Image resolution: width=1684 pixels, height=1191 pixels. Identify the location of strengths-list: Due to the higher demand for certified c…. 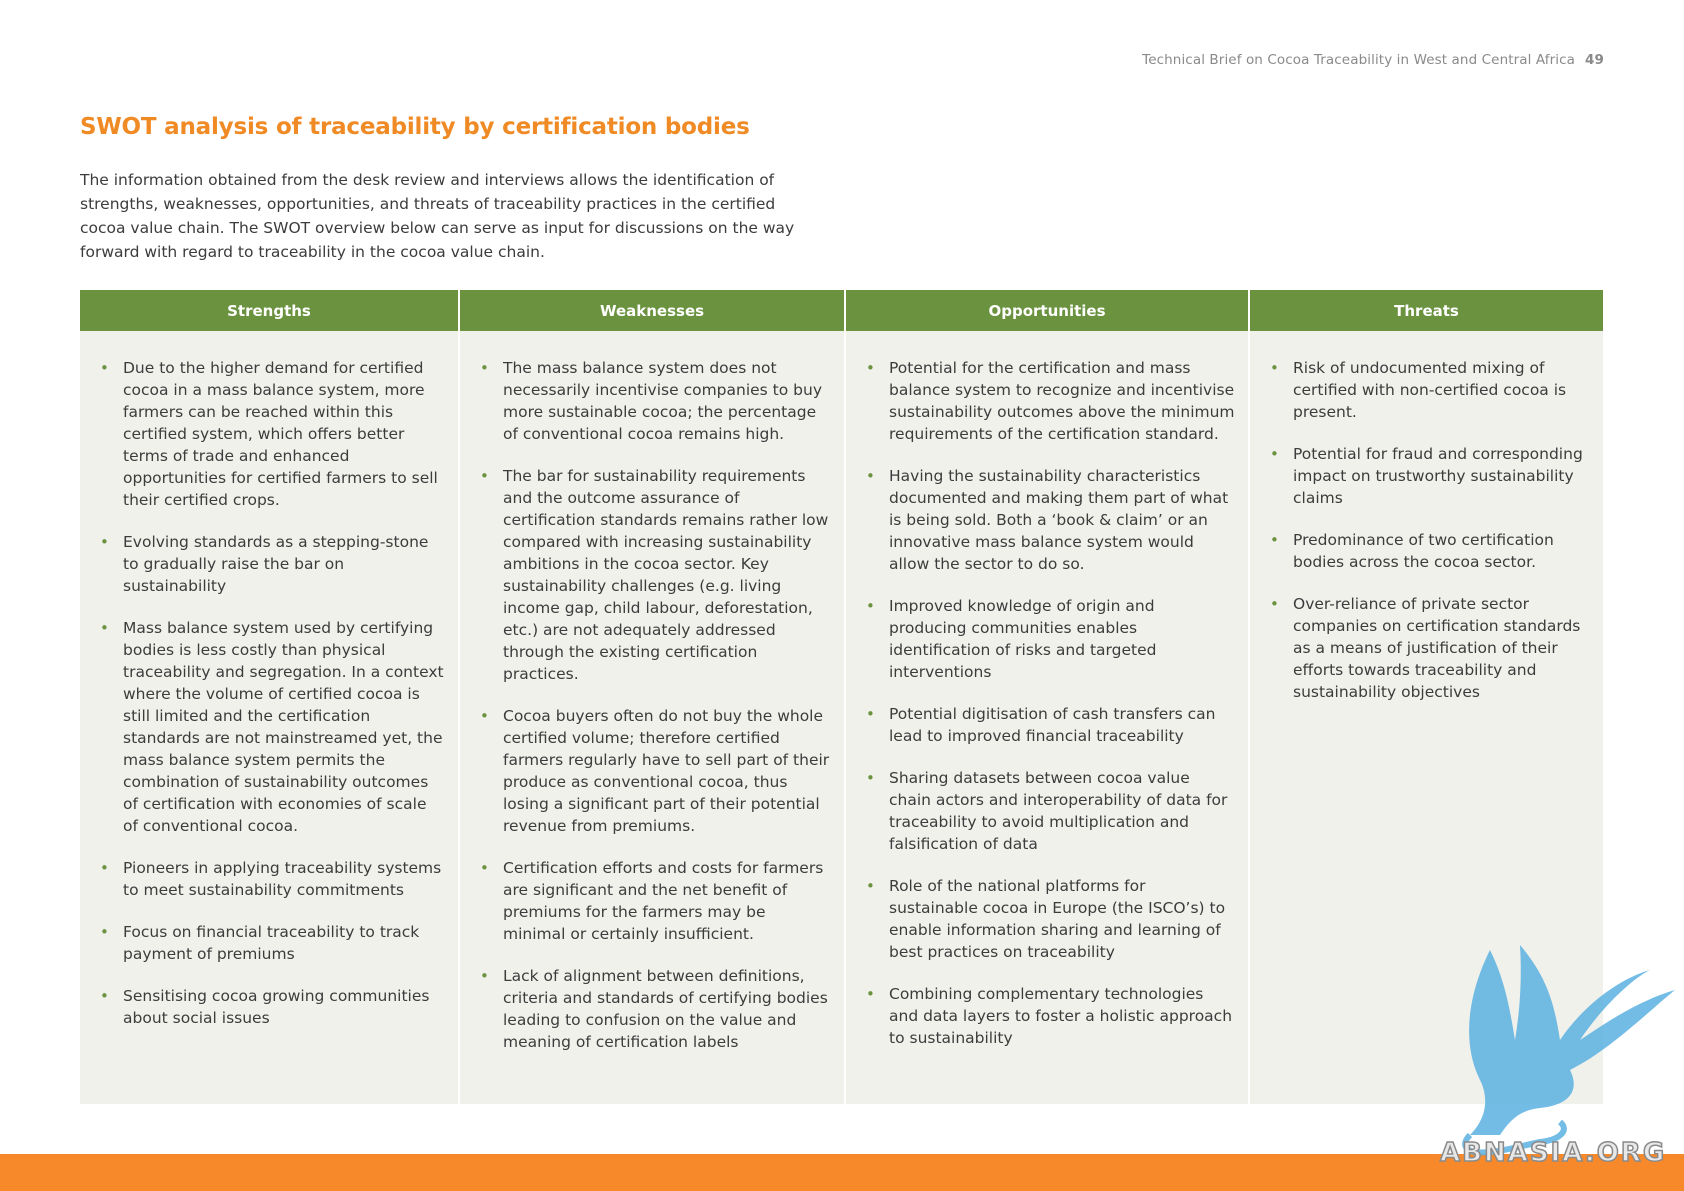
(272, 693).